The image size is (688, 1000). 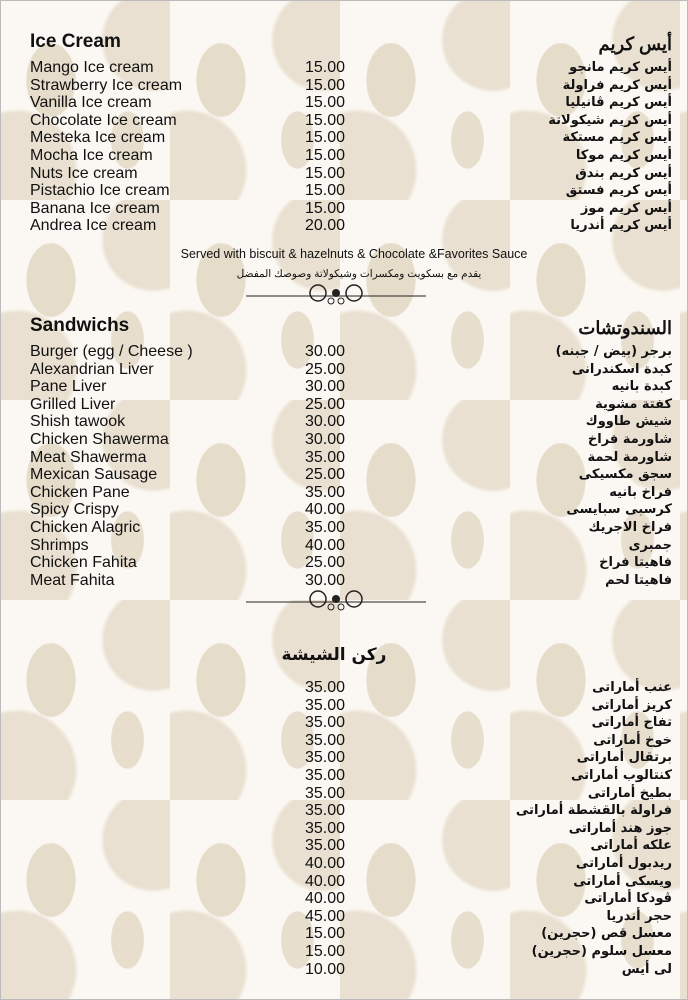 What do you see at coordinates (100, 191) in the screenshot?
I see `item-name-en: Pistachio Ice cream` at bounding box center [100, 191].